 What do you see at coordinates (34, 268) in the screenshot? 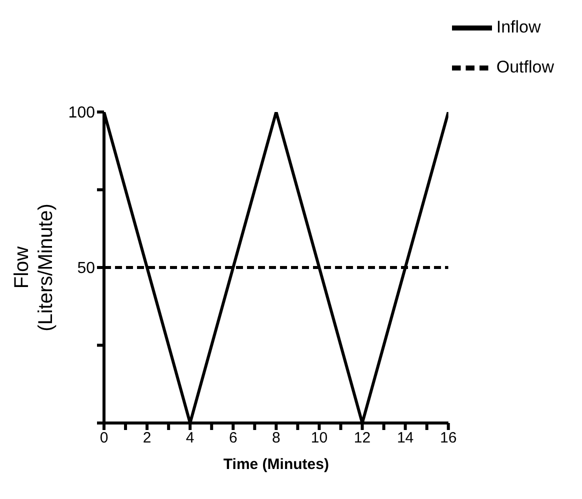
I see `y-axis-title: Flow (Liters/Minute)` at bounding box center [34, 268].